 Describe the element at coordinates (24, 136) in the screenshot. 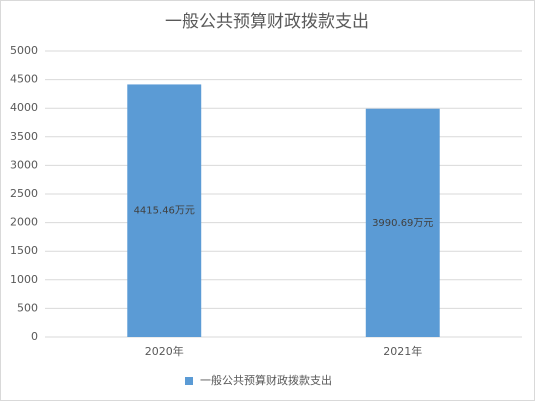

I see `y-tick-label: 3500` at that location.